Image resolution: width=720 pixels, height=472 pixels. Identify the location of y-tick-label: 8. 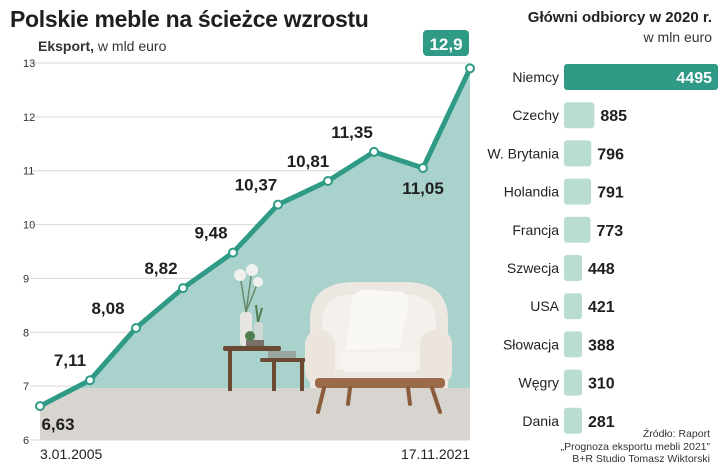
(26, 333).